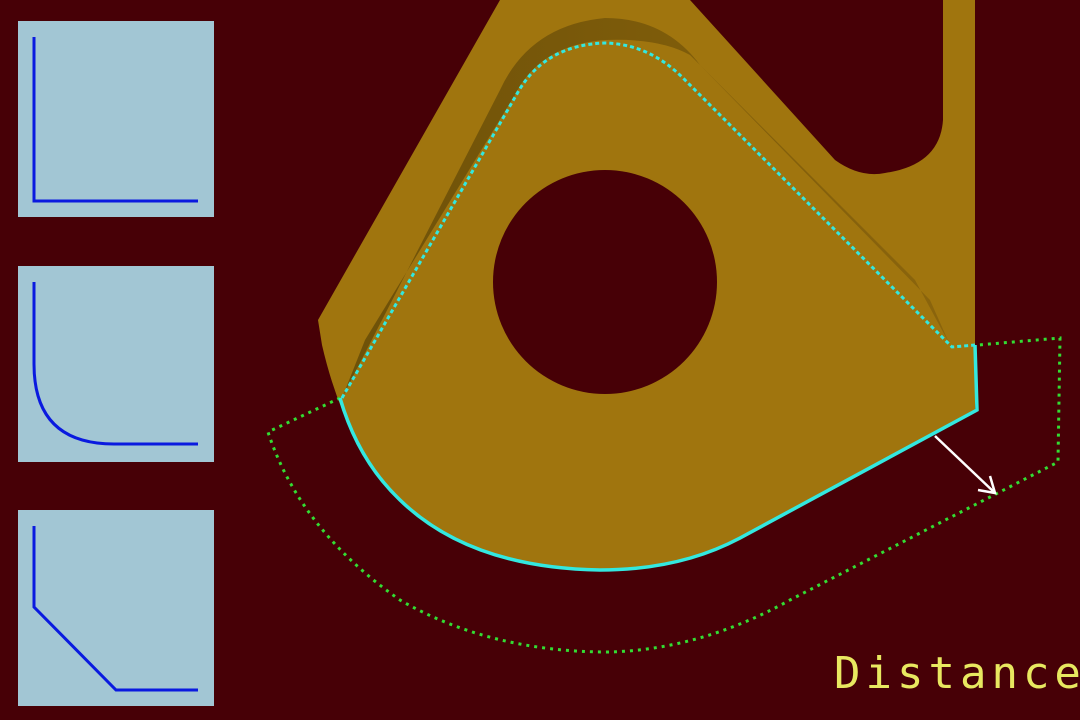 The height and width of the screenshot is (720, 1080). I want to click on center-hole, so click(605, 282).